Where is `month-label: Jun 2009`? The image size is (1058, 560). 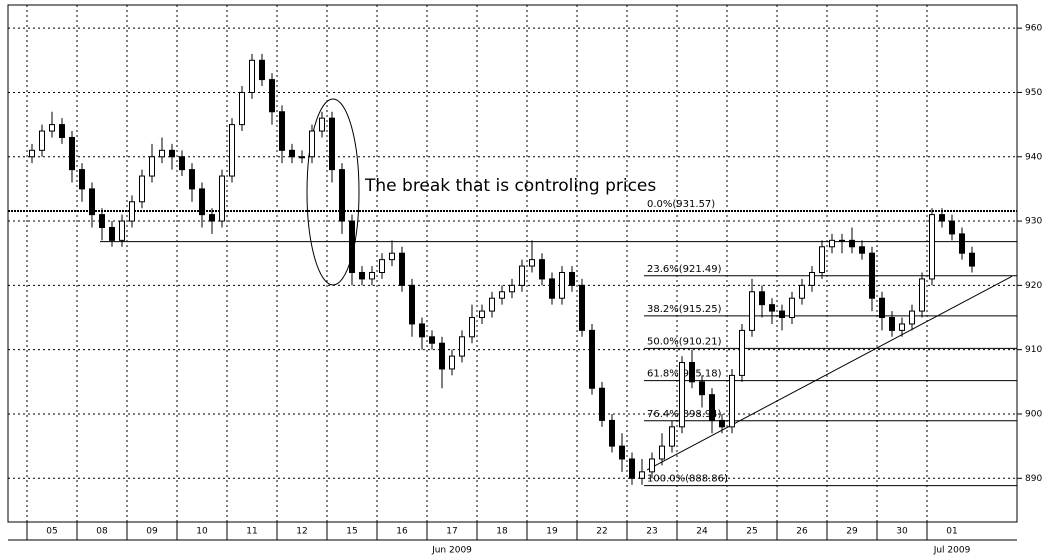 month-label: Jun 2009 is located at coordinates (451, 551).